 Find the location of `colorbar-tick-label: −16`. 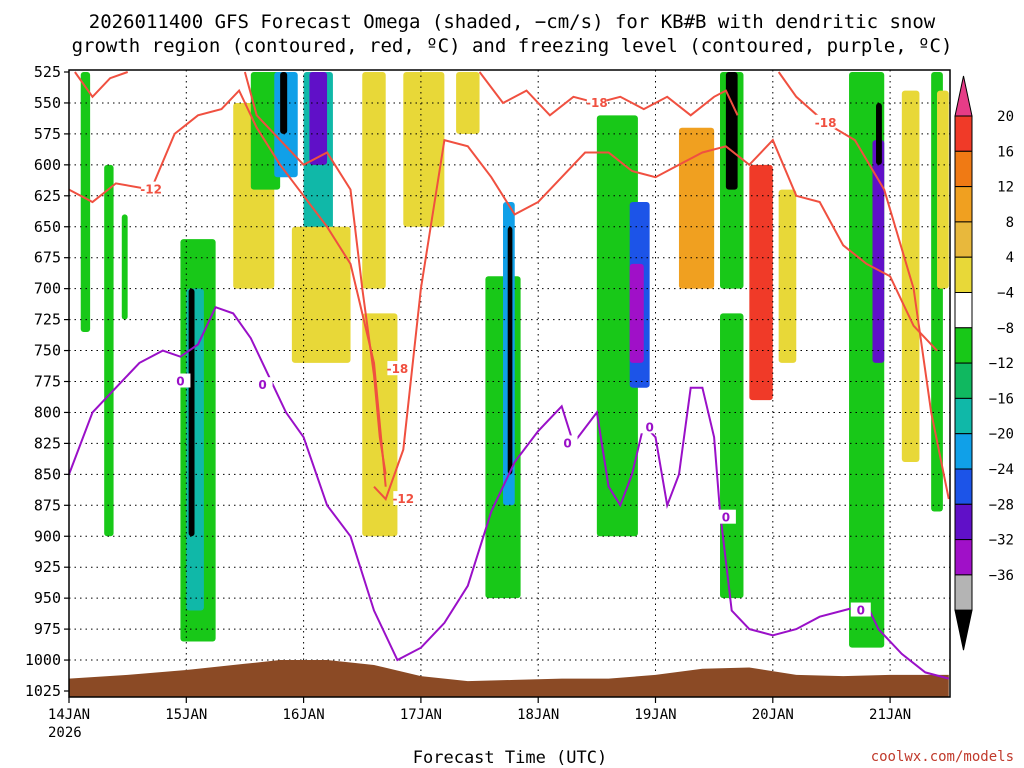

colorbar-tick-label: −16 is located at coordinates (1001, 399).